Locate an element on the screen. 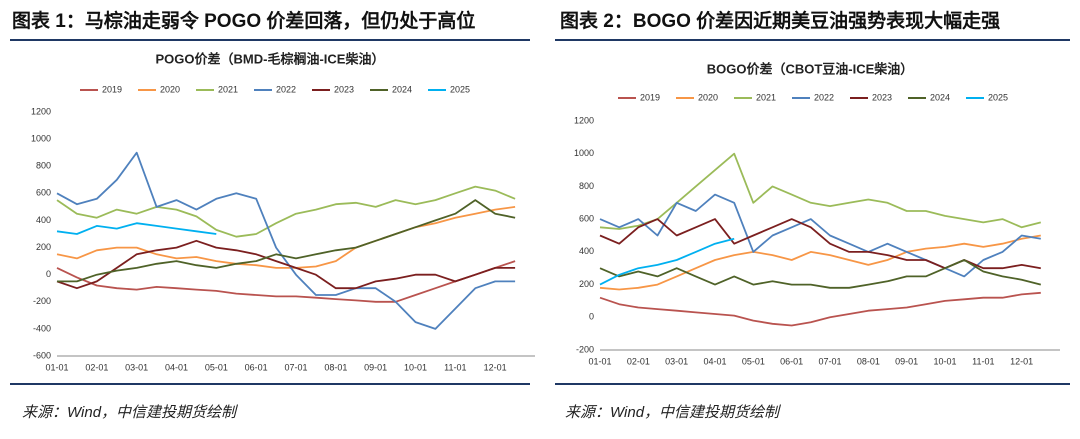 This screenshot has width=1080, height=439. chart-title: POGO价差（BMD-毛棕榈油-ICE柴油） is located at coordinates (270, 58).